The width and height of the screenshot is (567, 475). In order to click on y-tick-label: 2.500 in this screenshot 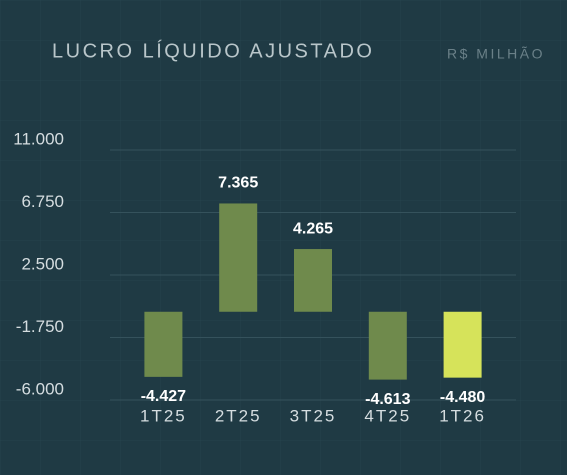, I will do `click(42, 263)`.